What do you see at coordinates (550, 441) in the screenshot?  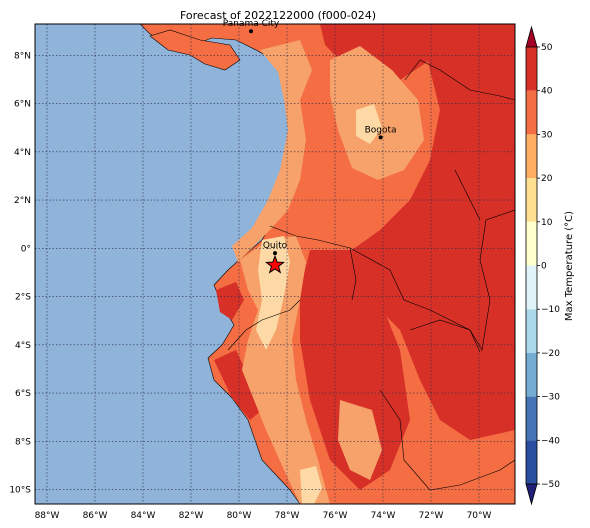 I see `colorbar-tick-label: −40` at bounding box center [550, 441].